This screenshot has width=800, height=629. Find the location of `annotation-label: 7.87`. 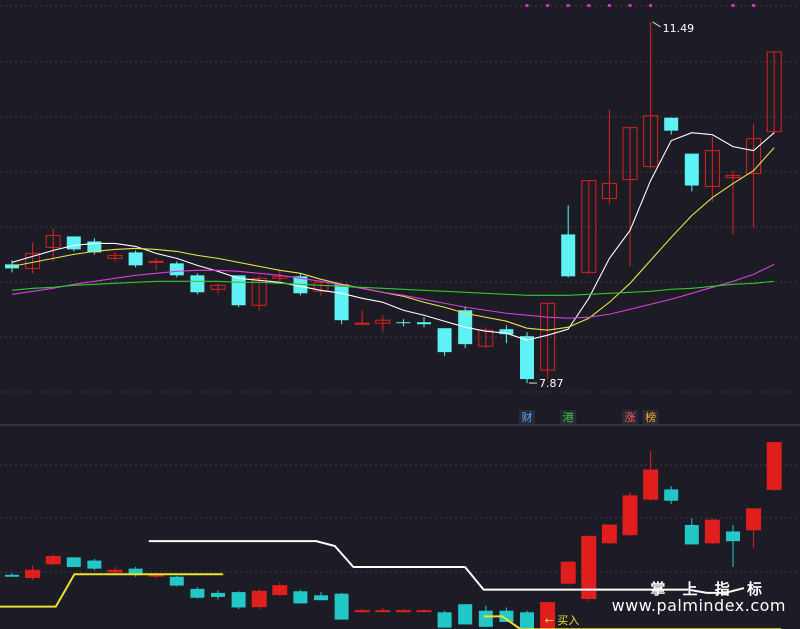

annotation-label: 7.87 is located at coordinates (551, 383).